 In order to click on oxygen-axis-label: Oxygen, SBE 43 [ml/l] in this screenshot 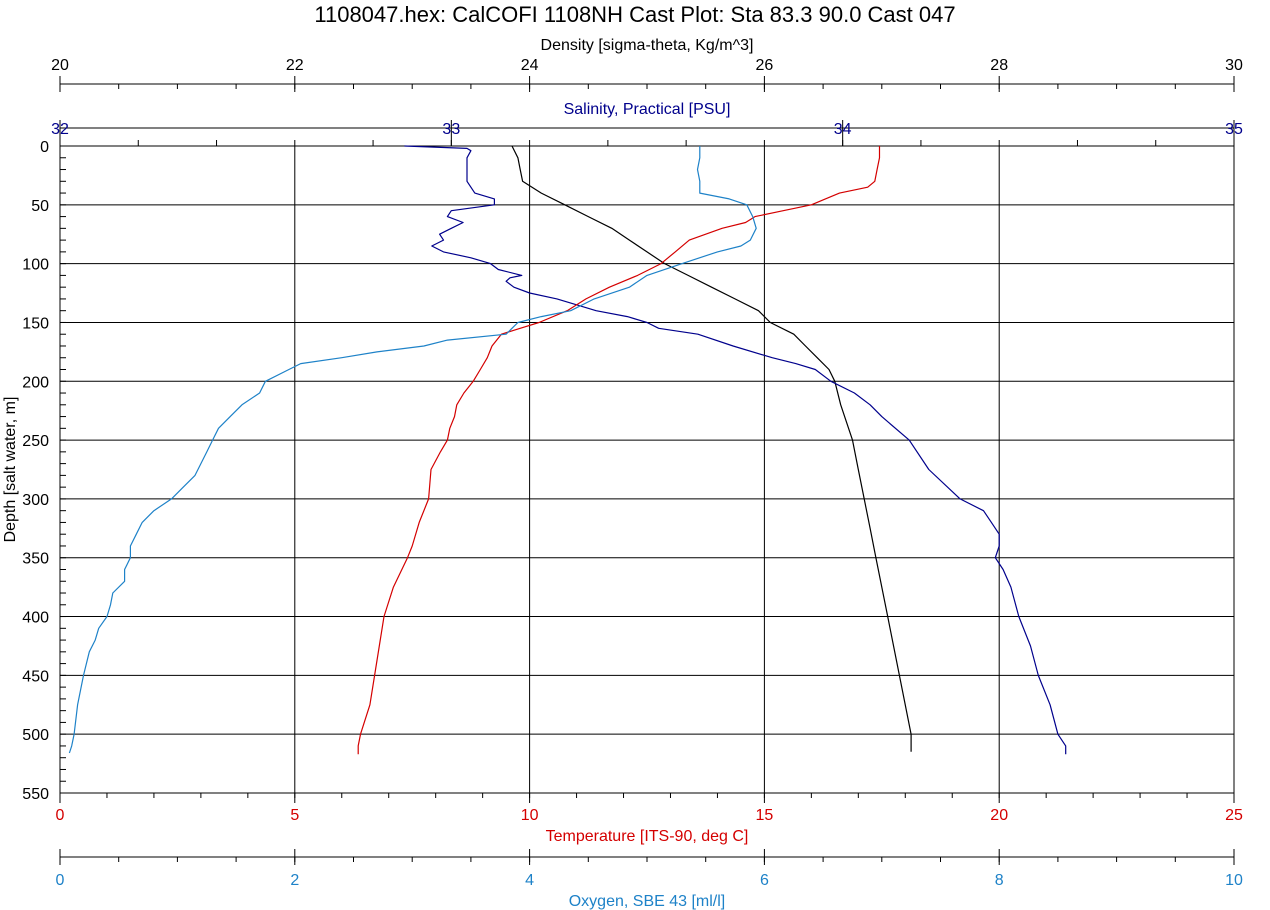, I will do `click(647, 901)`.